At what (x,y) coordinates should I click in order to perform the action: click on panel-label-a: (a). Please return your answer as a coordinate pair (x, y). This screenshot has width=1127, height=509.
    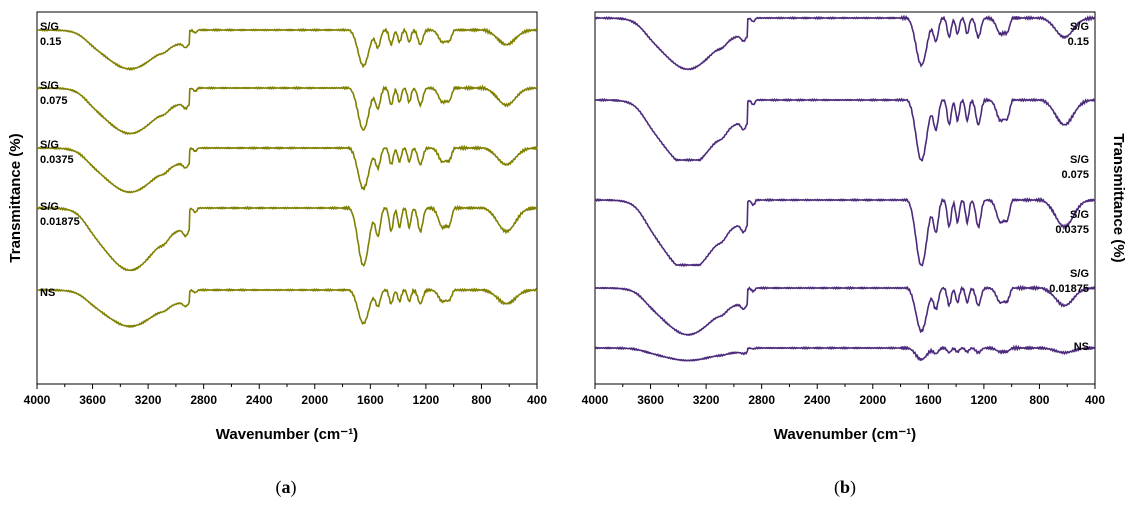
    Looking at the image, I should click on (286, 487).